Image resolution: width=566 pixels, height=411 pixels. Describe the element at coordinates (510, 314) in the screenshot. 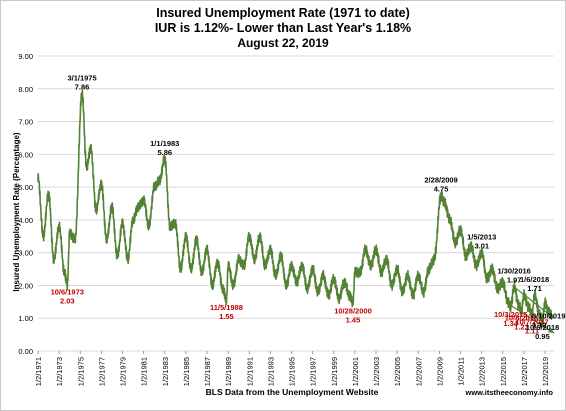

I see `annotation-date: 10/3/2015` at that location.